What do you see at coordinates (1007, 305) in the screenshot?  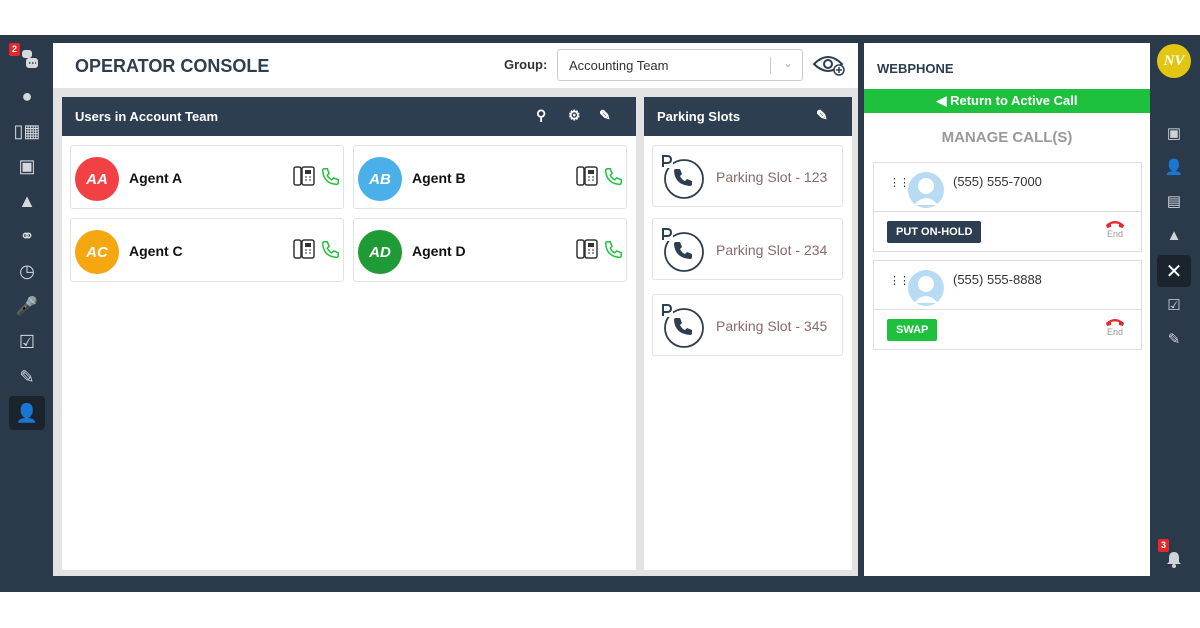 I see `call-card: ⋮⋮ (555) 555-8888 SWAP End` at bounding box center [1007, 305].